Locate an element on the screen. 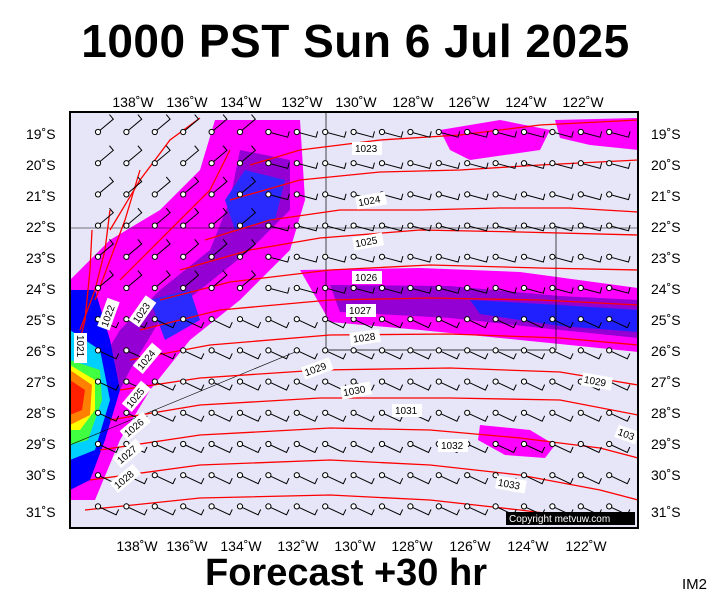  lat-label: 21˚S is located at coordinates (666, 196).